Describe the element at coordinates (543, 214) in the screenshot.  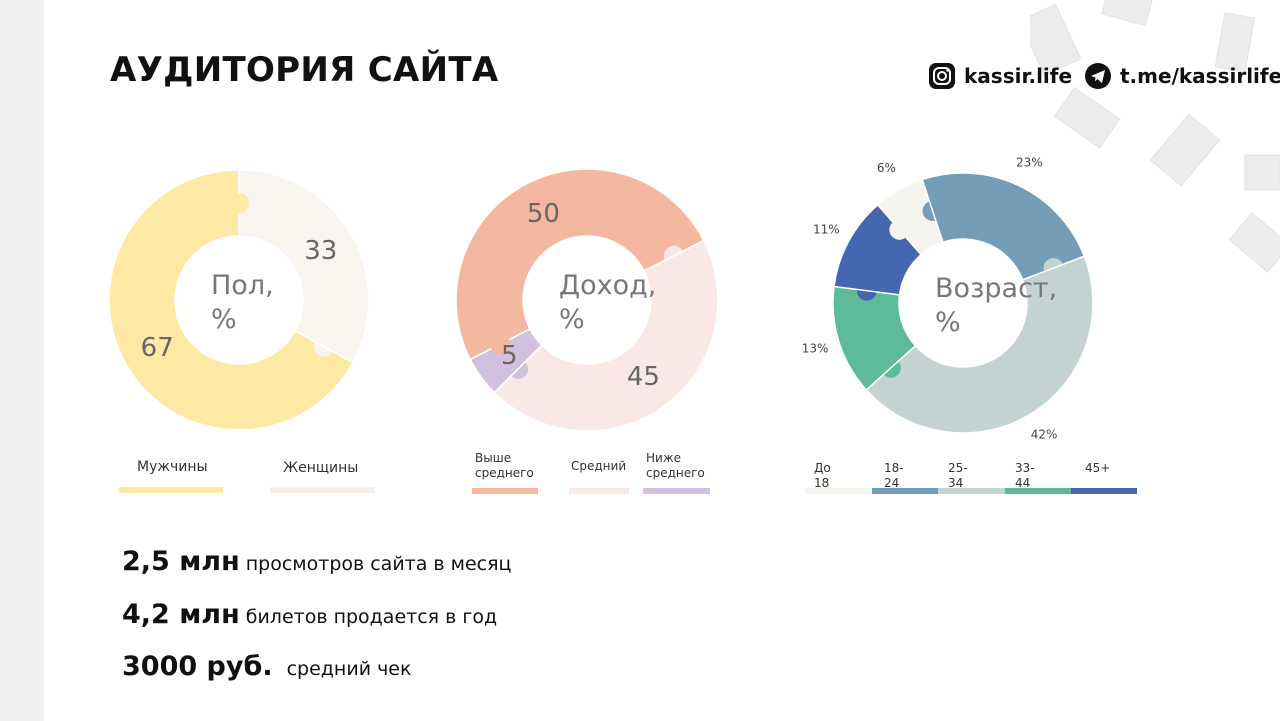
I see `data-label-выше-среднего: 50` at that location.